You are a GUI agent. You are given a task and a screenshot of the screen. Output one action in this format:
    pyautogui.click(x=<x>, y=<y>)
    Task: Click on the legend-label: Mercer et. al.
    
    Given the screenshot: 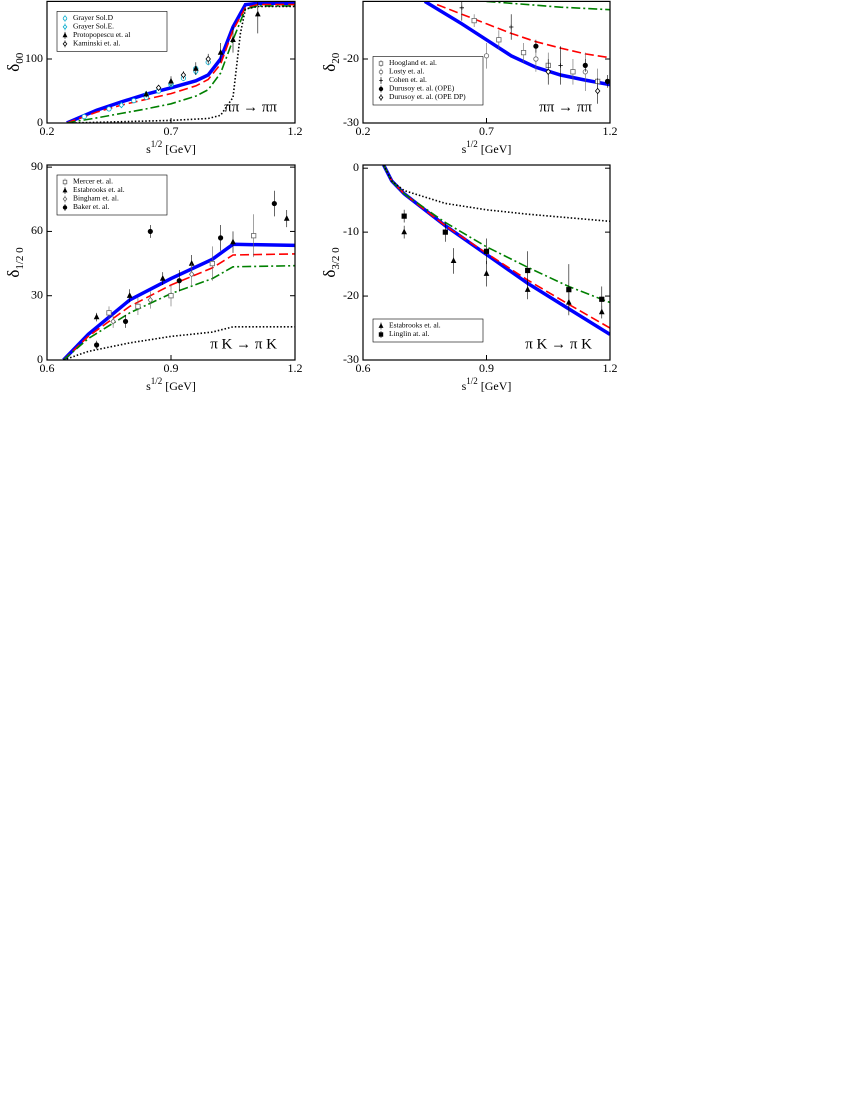 What is the action you would take?
    pyautogui.click(x=93, y=181)
    